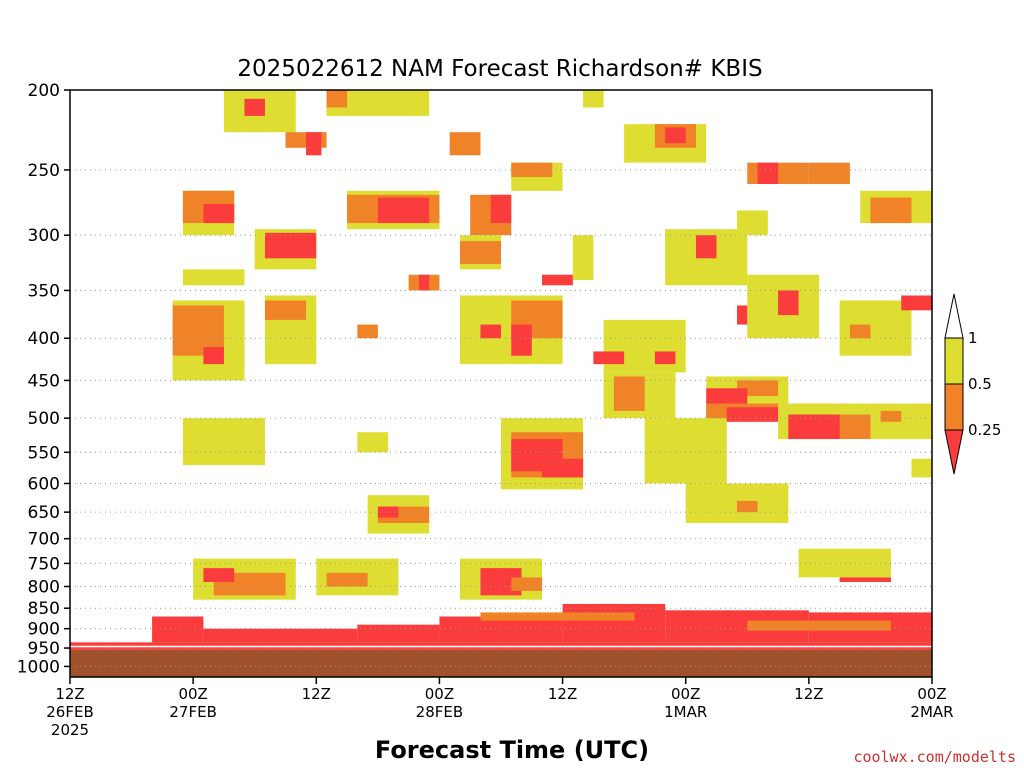 The width and height of the screenshot is (1024, 768). I want to click on y-tick-label-650: 650, so click(44, 513).